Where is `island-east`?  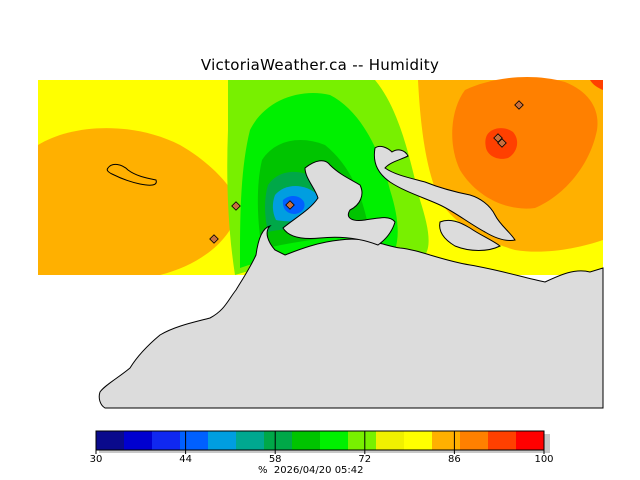
island-east is located at coordinates (444, 193).